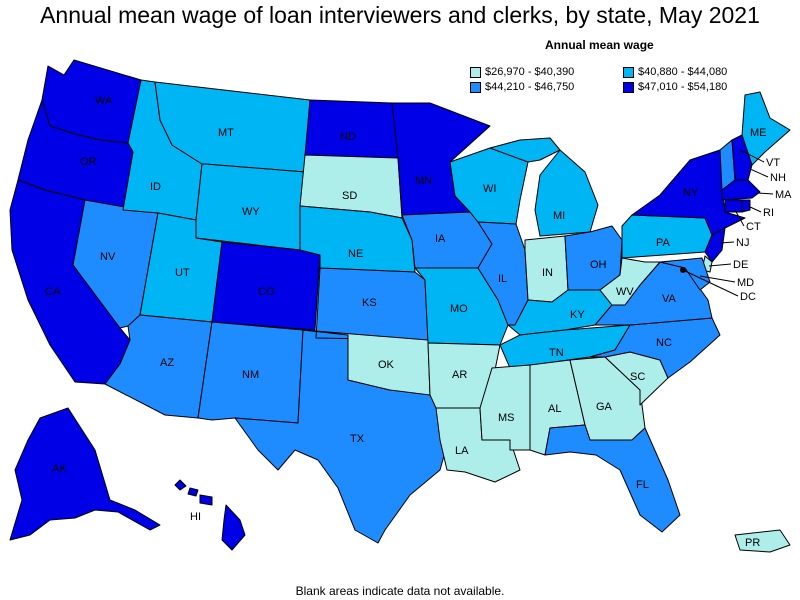  Describe the element at coordinates (768, 213) in the screenshot. I see `state-label-RI: RI` at that location.